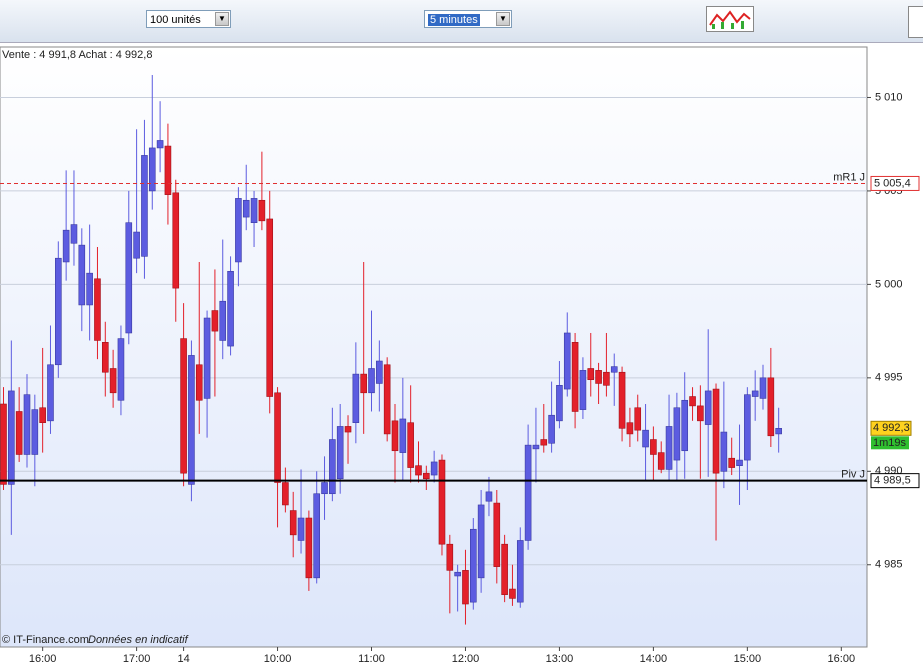 This screenshot has height=663, width=923. I want to click on y-tick-label: 5 010, so click(889, 97).